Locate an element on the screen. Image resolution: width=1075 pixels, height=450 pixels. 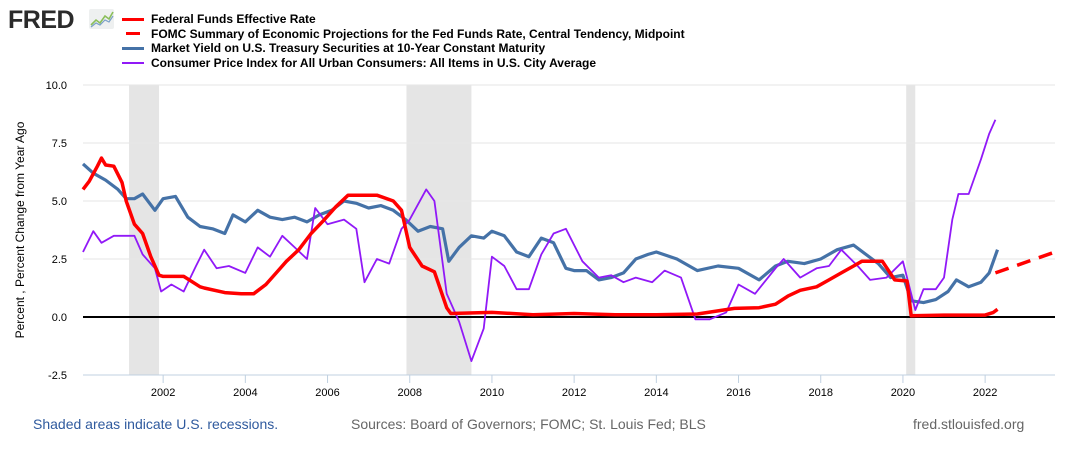
y-tick-label: 5.0 is located at coordinates (59, 202).